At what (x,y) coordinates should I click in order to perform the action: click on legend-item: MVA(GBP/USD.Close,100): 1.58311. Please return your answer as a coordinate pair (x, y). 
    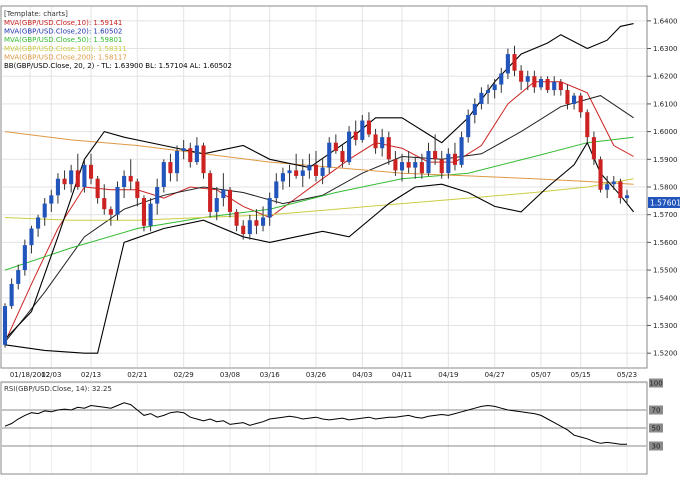
    Looking at the image, I should click on (65, 49).